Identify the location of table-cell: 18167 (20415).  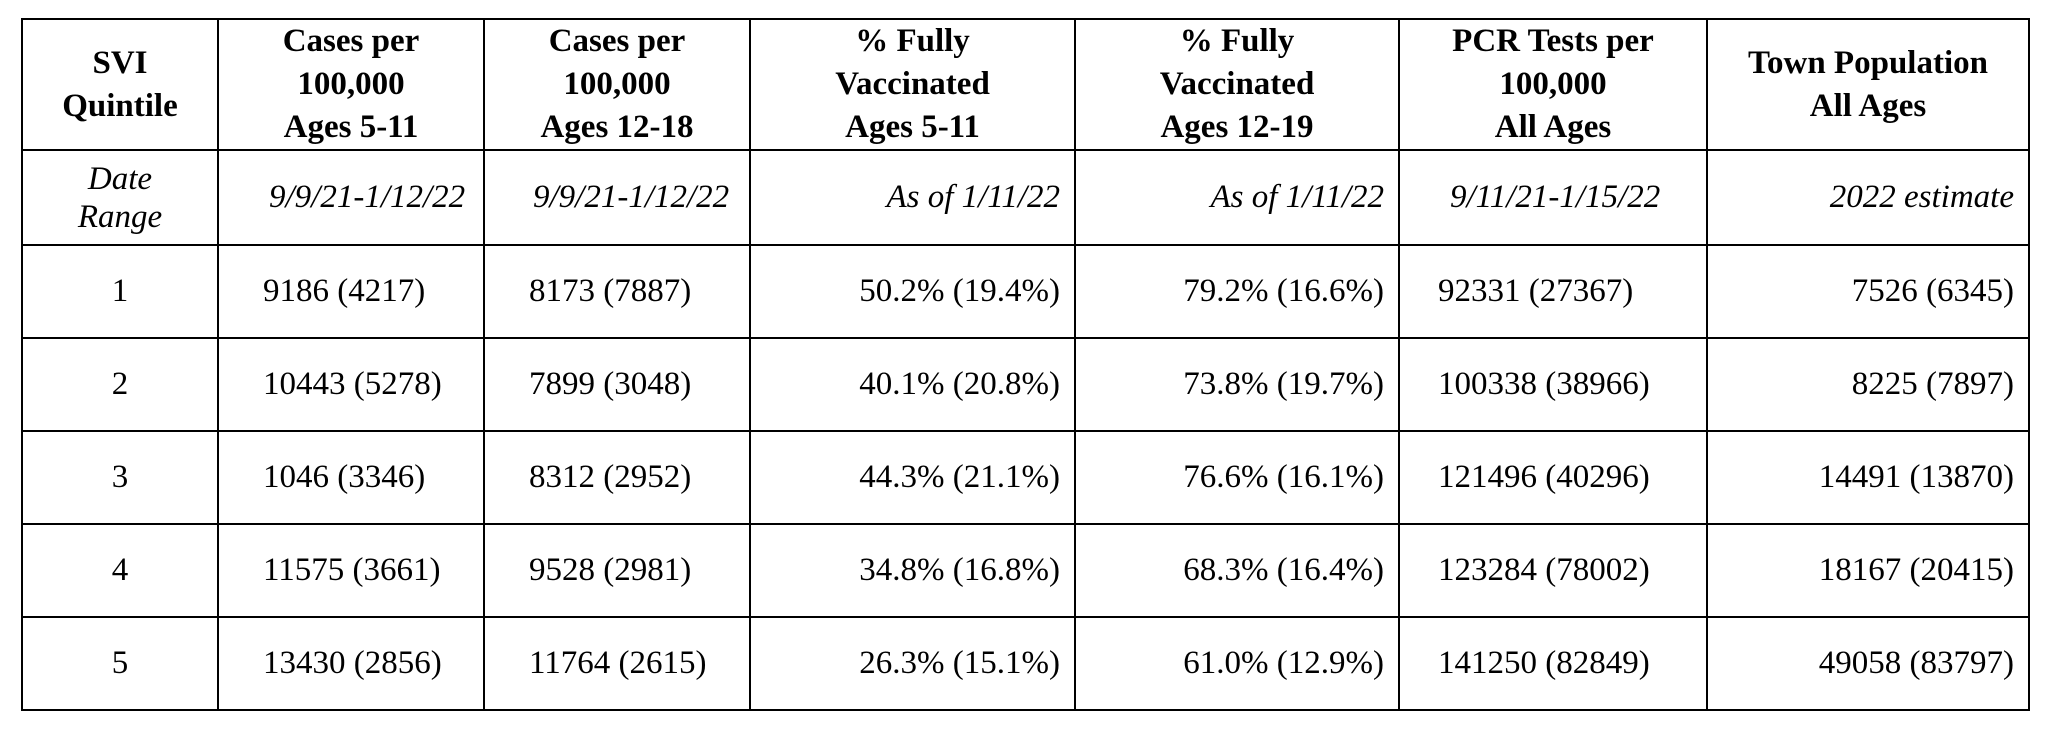
(1868, 570).